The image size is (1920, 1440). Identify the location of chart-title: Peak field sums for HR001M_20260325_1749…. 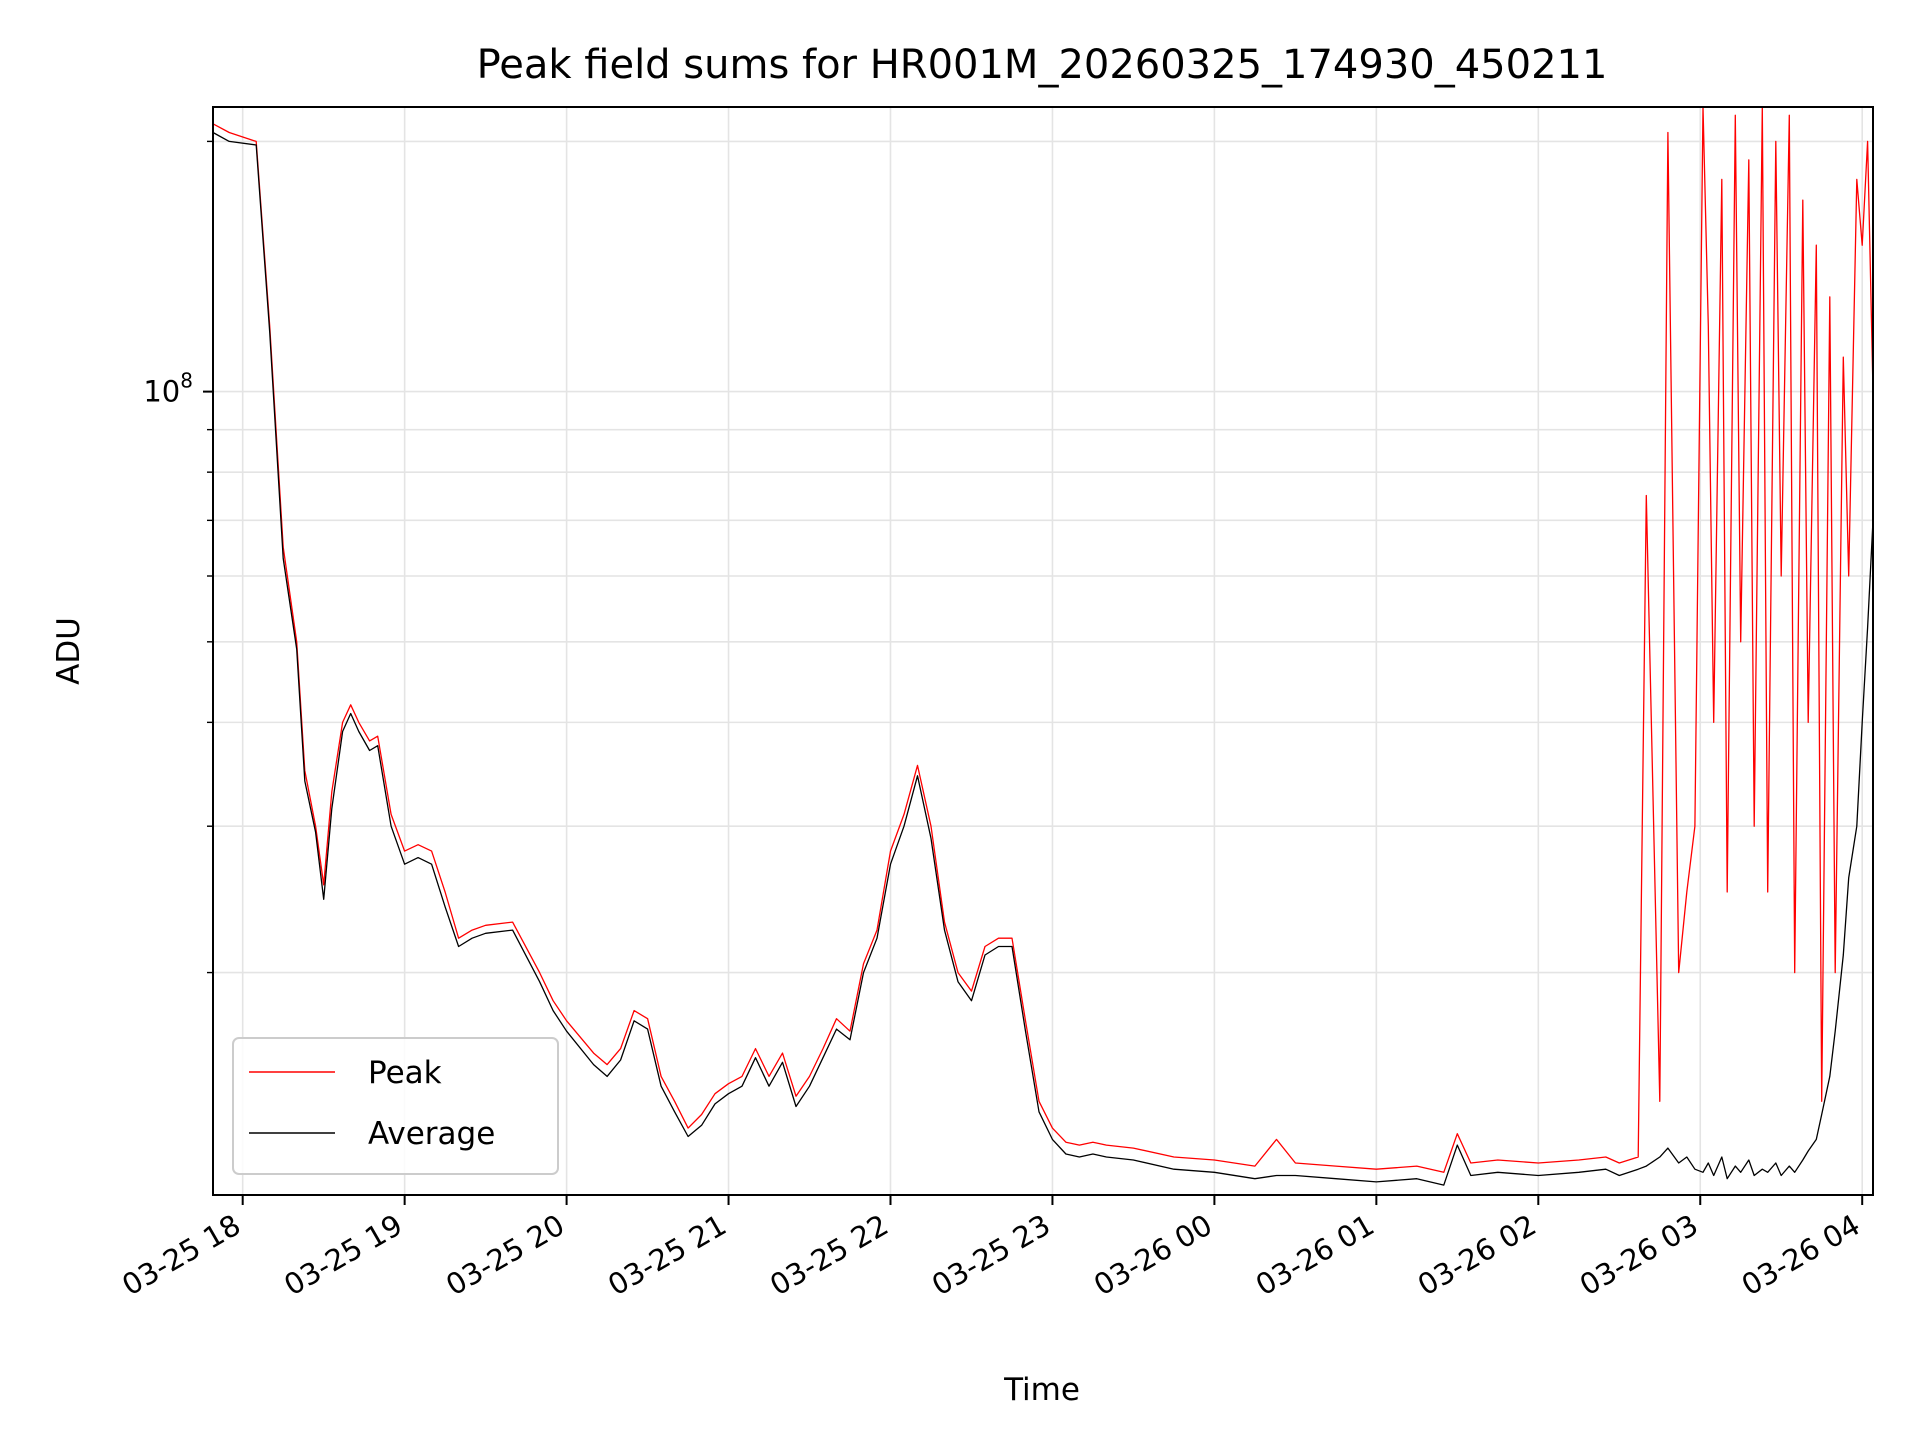
(1042, 65).